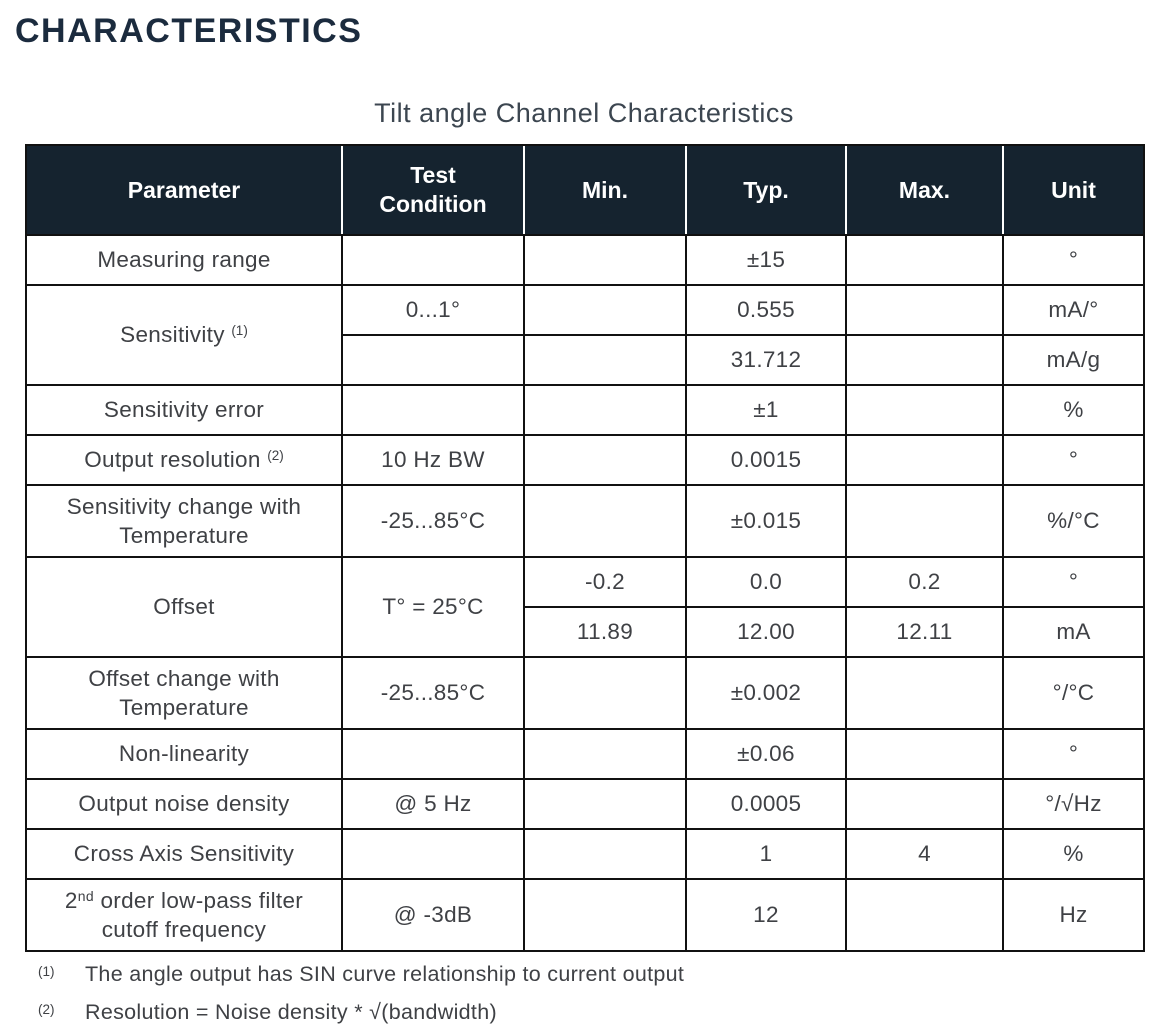  I want to click on parameter-text: Sensitivity, so click(176, 335).